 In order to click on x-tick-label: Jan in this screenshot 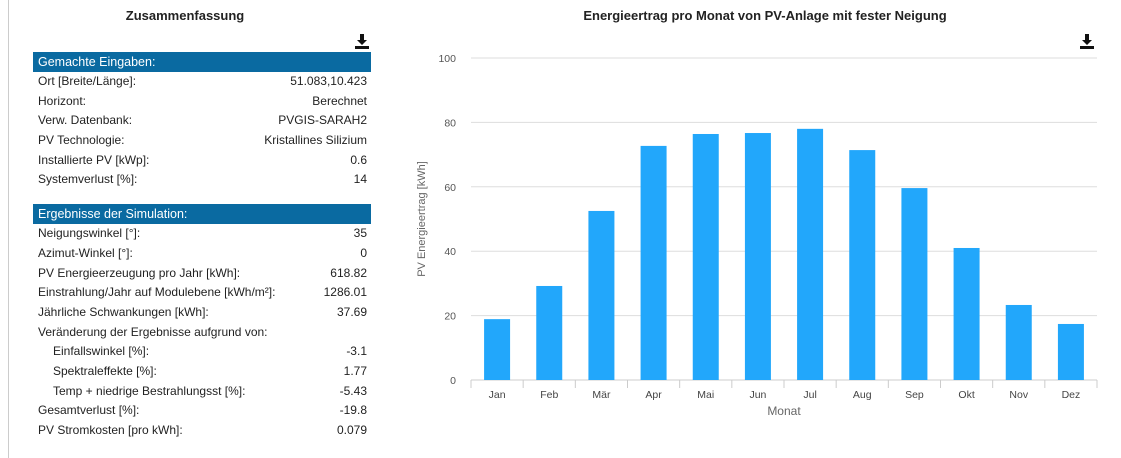, I will do `click(497, 395)`.